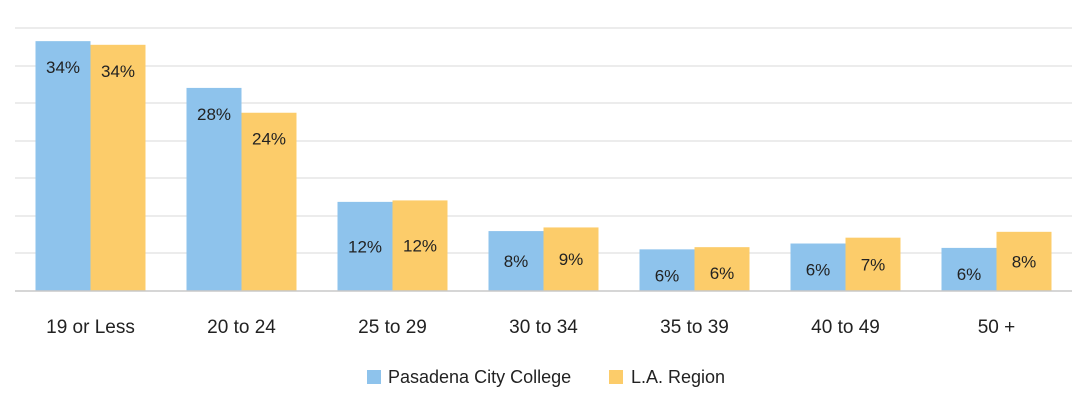 The image size is (1086, 404). I want to click on legend-swatch-pasadena-city-college, so click(374, 377).